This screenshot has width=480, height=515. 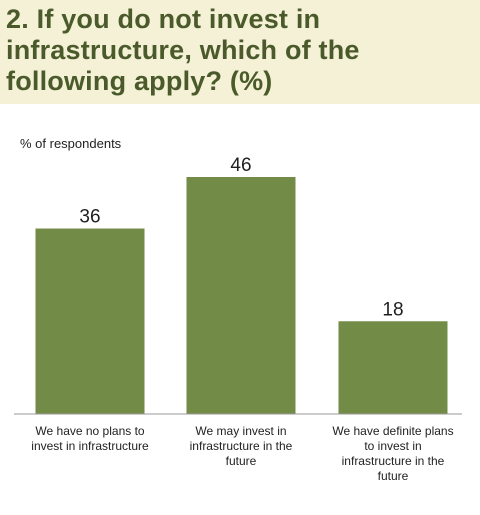 What do you see at coordinates (392, 309) in the screenshot?
I see `value-label-3: 18` at bounding box center [392, 309].